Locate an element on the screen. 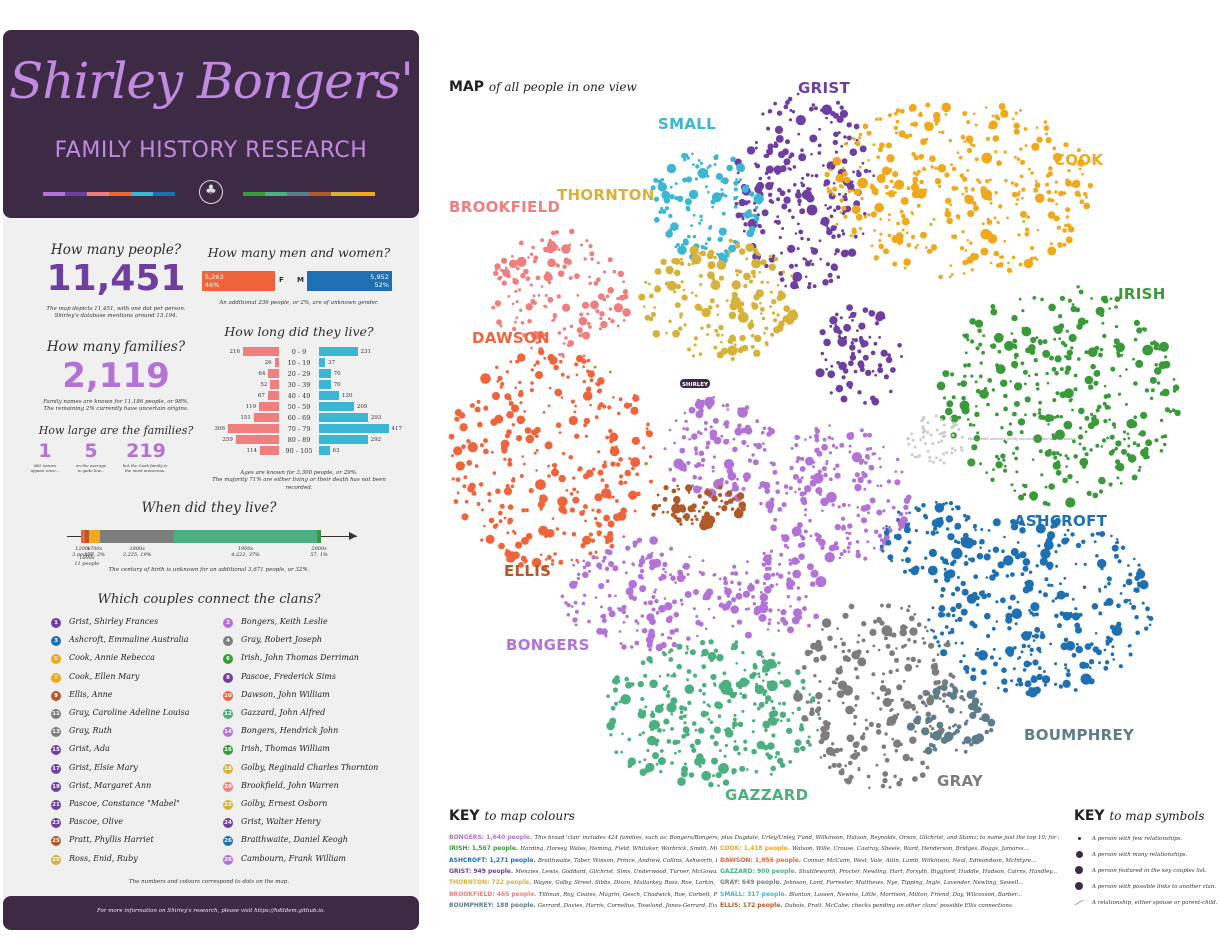 This screenshot has height=948, width=1220. lifespan-male-bar is located at coordinates (329, 395).